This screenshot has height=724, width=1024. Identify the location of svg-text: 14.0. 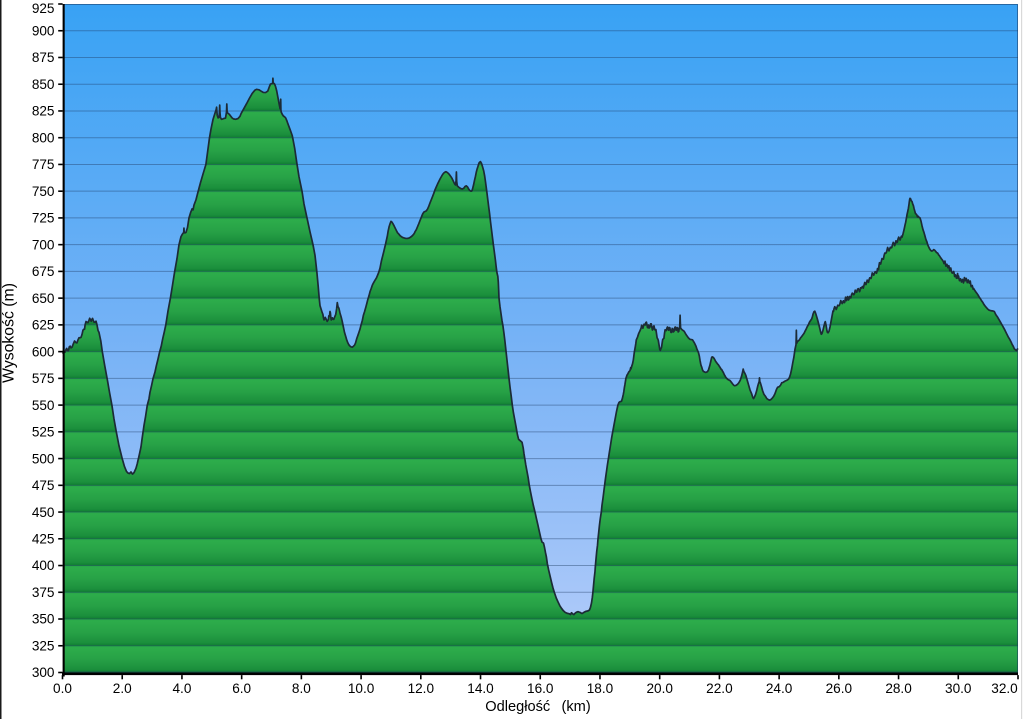
(480, 688).